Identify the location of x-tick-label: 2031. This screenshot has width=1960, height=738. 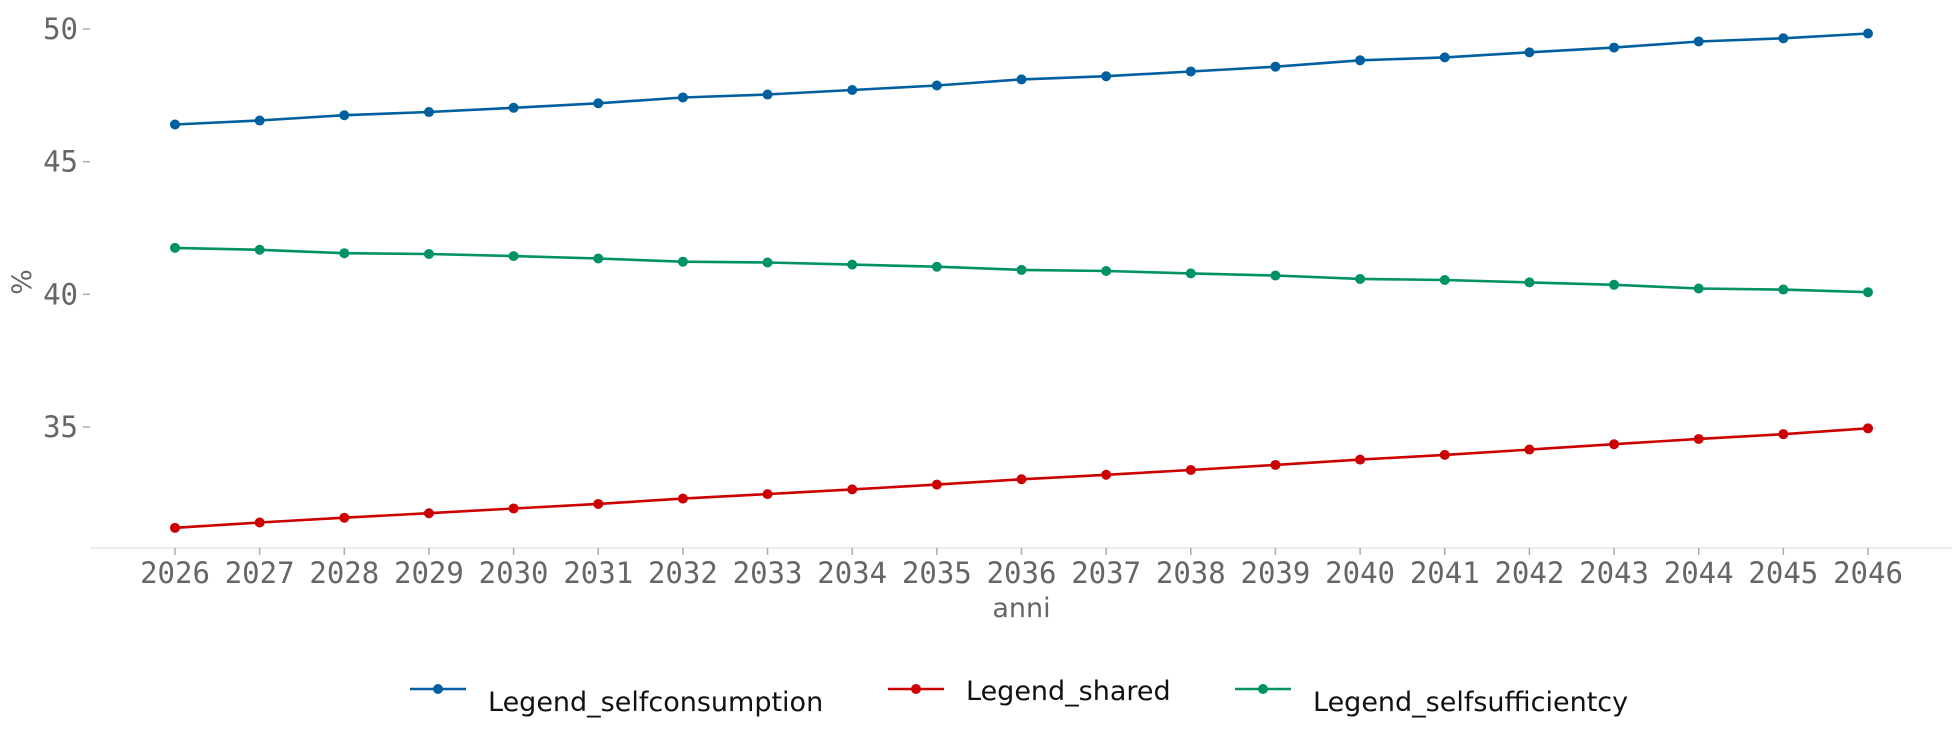
(598, 573).